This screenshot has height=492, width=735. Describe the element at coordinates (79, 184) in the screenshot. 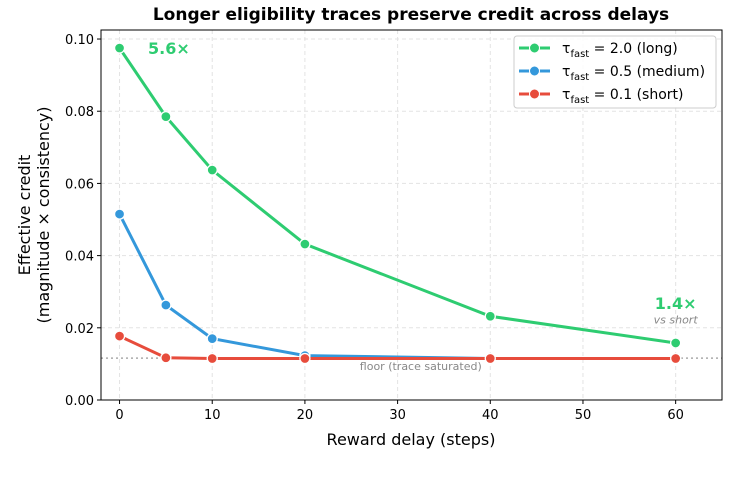

I see `y-tick-label: 0.06` at that location.